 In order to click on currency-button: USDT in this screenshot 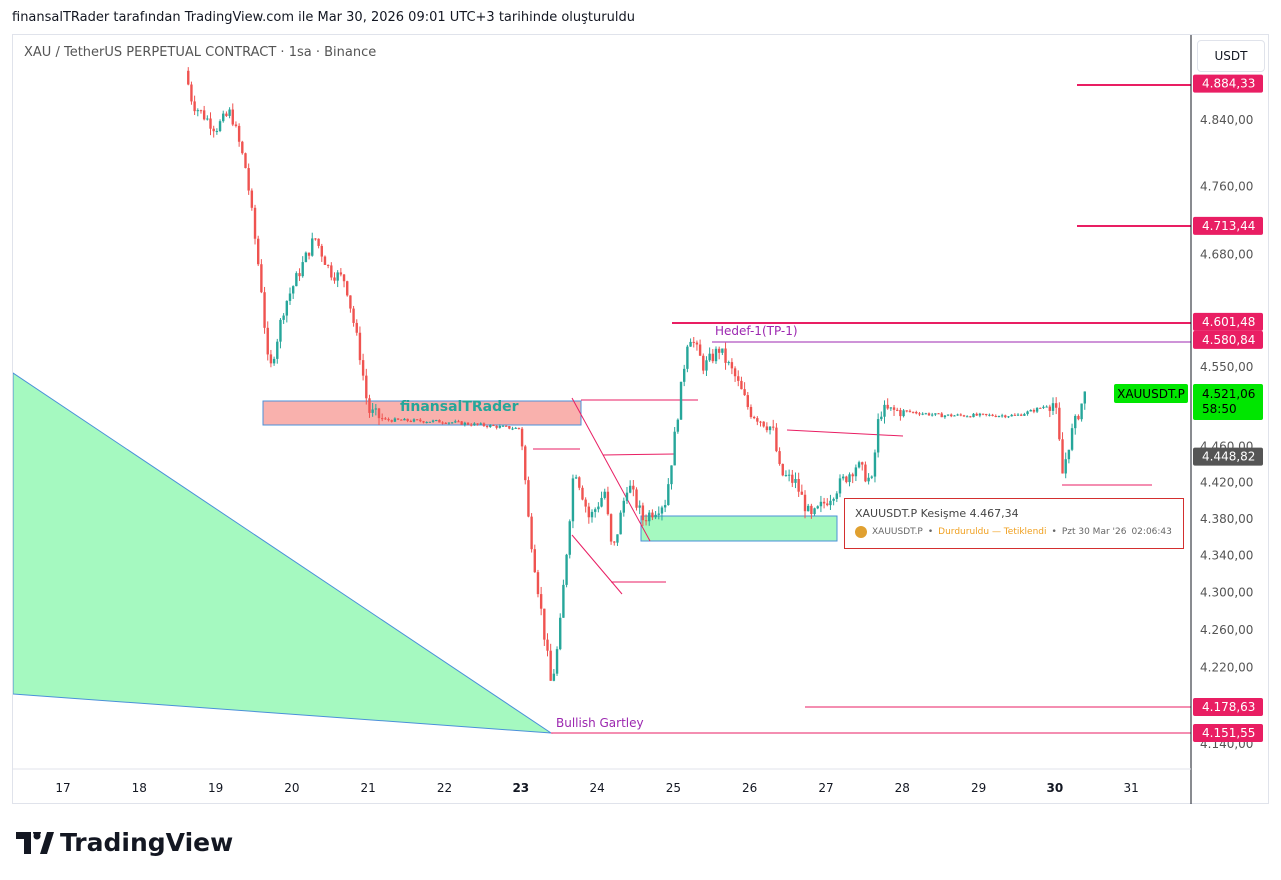, I will do `click(1231, 56)`.